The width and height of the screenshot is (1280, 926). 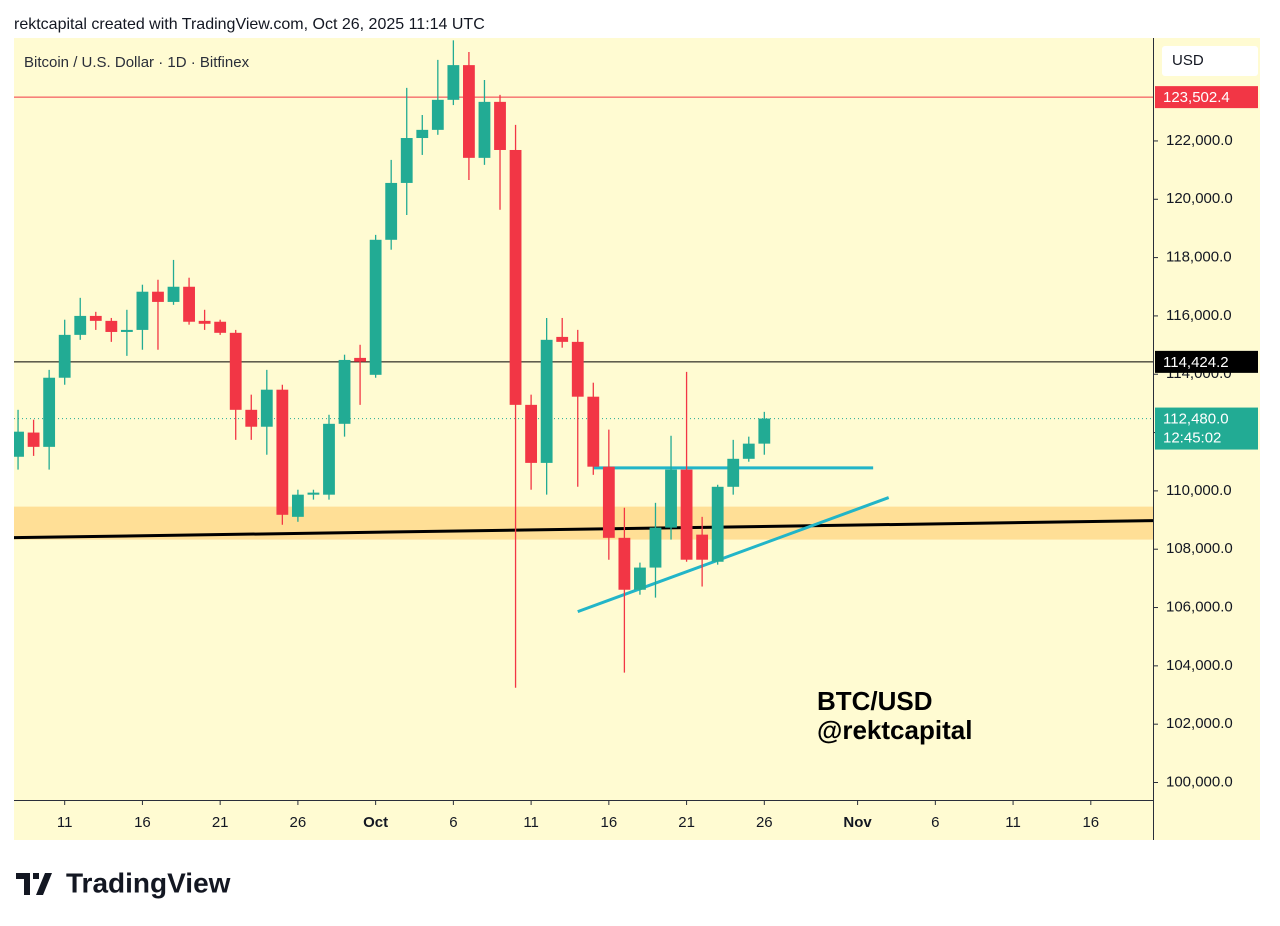 I want to click on level-label: 114,424.2, so click(x=1196, y=362).